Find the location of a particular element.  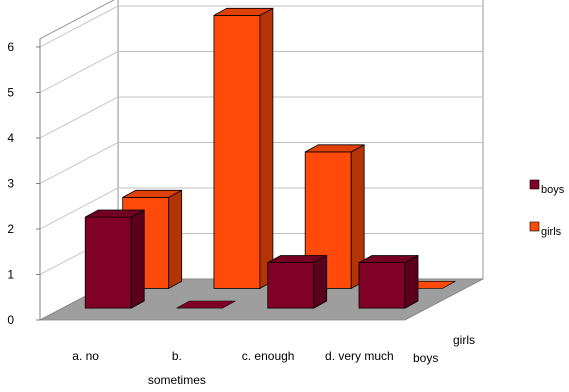

depth-label-boys: boys is located at coordinates (425, 358).